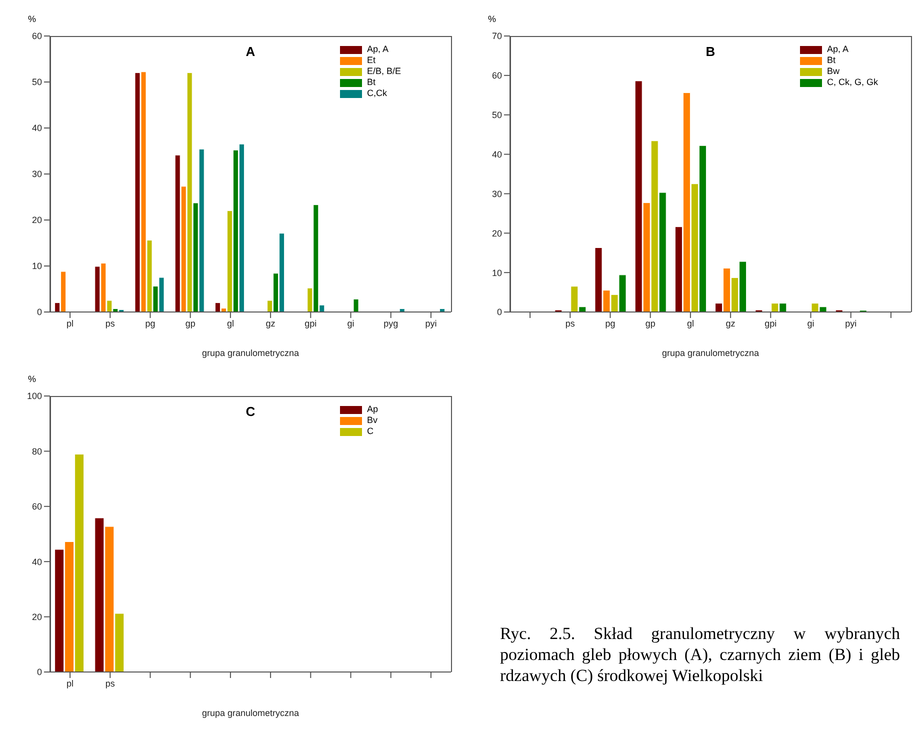  I want to click on y-tick-label: 80, so click(37, 451).